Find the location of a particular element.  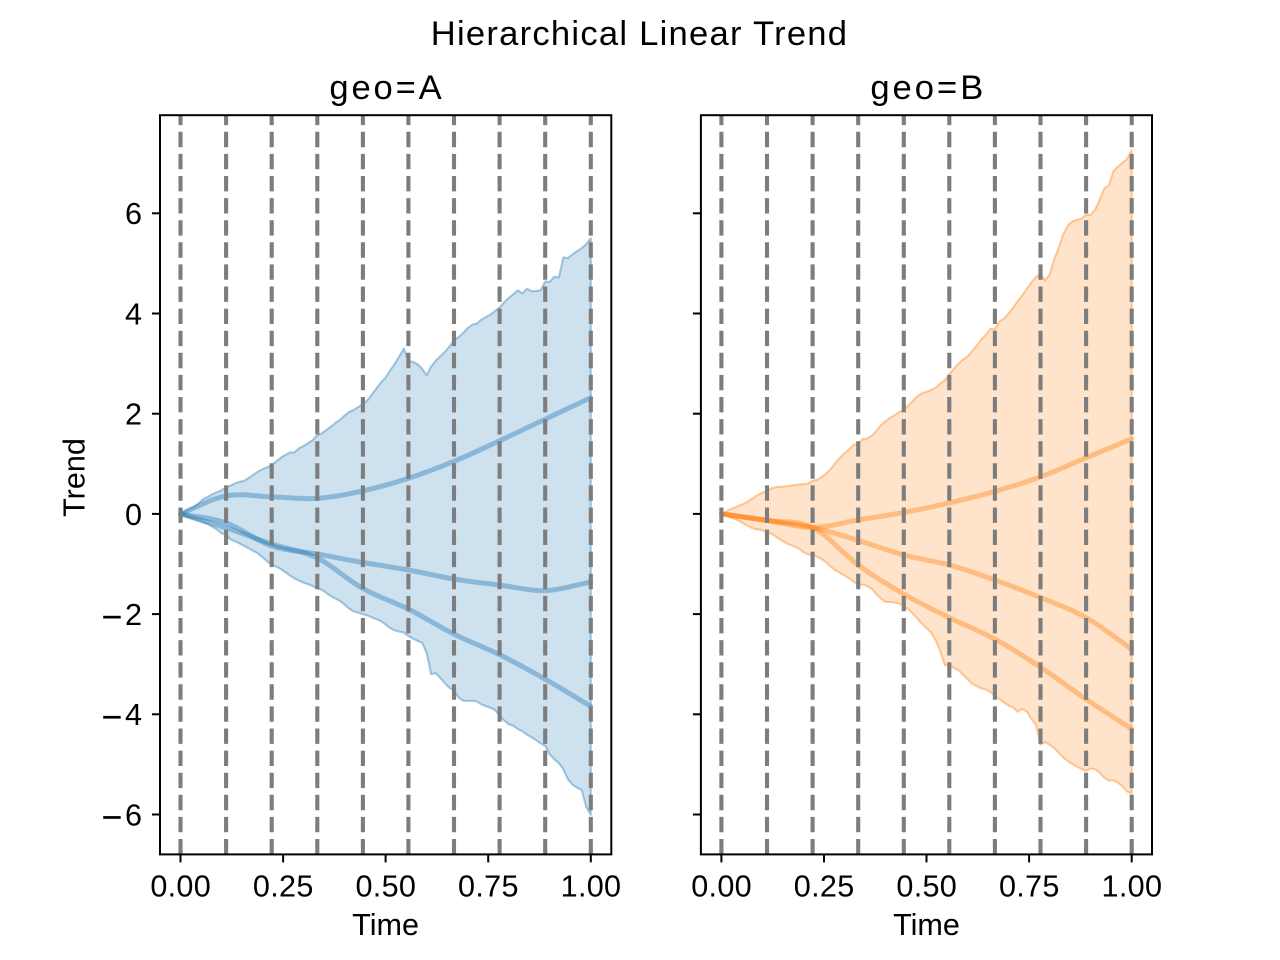

svg-text: geo=B is located at coordinates (928, 88).